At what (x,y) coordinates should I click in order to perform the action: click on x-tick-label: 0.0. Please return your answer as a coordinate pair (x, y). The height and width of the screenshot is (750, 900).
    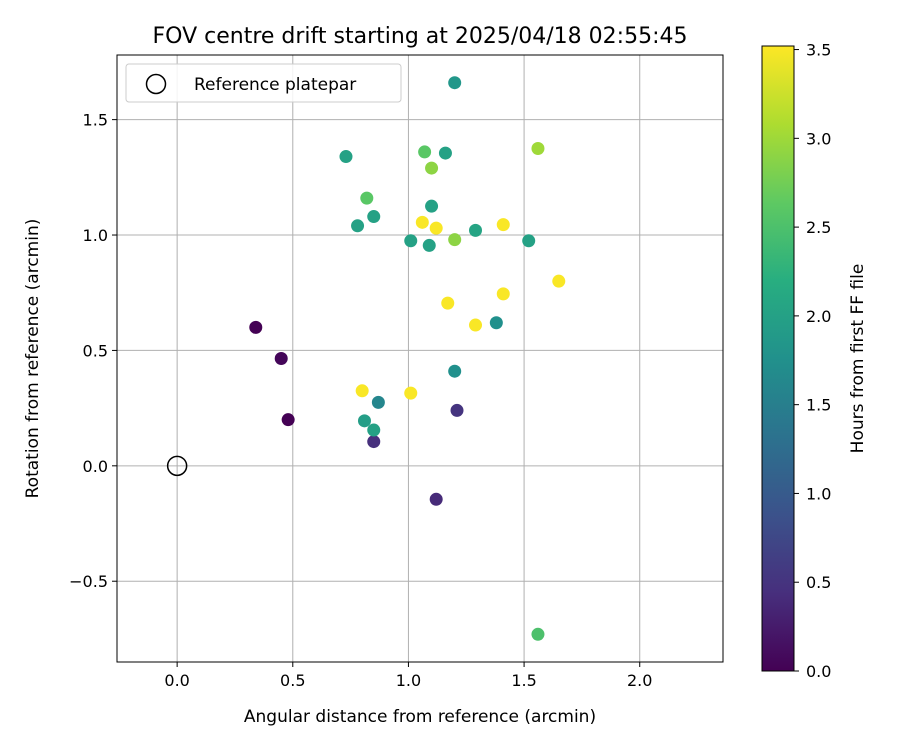
    Looking at the image, I should click on (176, 680).